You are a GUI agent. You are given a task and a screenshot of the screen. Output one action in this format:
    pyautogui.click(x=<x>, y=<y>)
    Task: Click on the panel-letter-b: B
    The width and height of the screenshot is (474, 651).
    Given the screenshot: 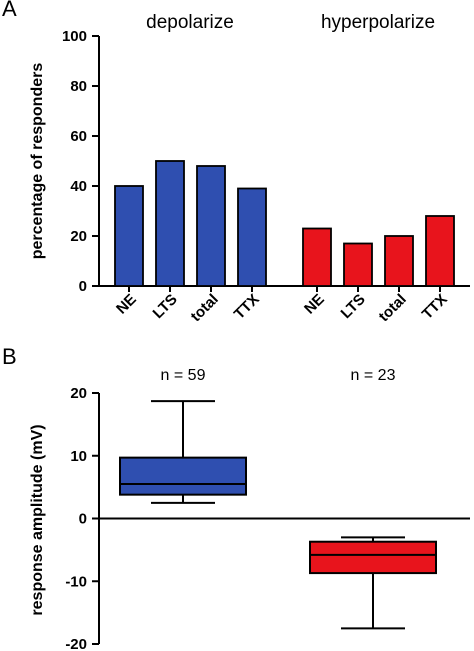 What is the action you would take?
    pyautogui.click(x=9, y=356)
    